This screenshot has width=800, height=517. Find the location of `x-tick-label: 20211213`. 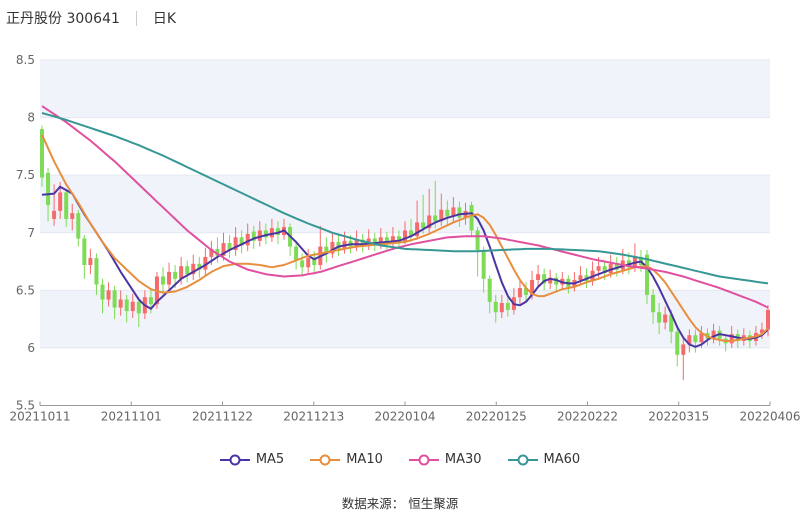

x-tick-label: 20211213 is located at coordinates (313, 417).